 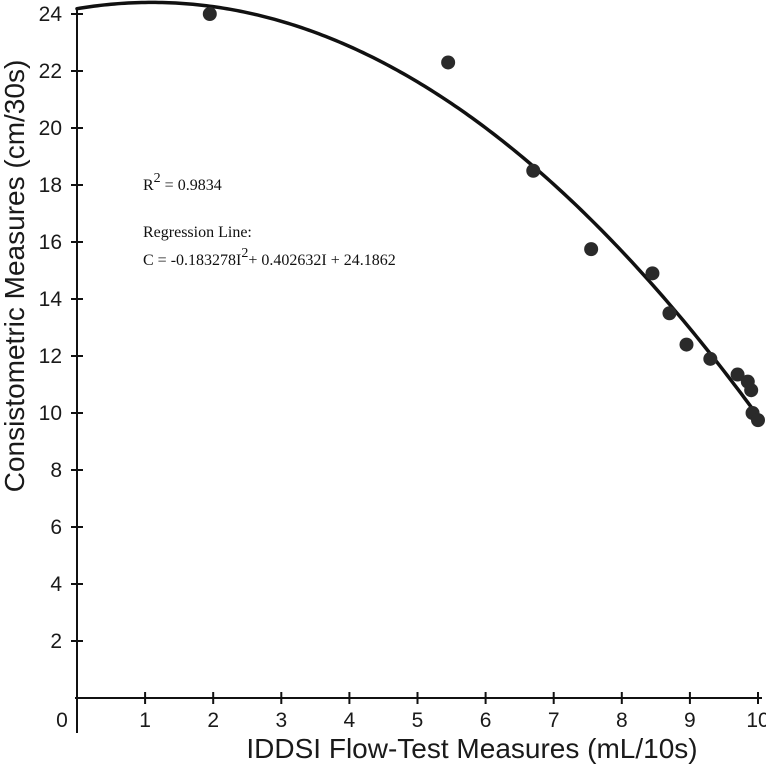 What do you see at coordinates (197, 232) in the screenshot?
I see `regression-line-title: Regression Line:` at bounding box center [197, 232].